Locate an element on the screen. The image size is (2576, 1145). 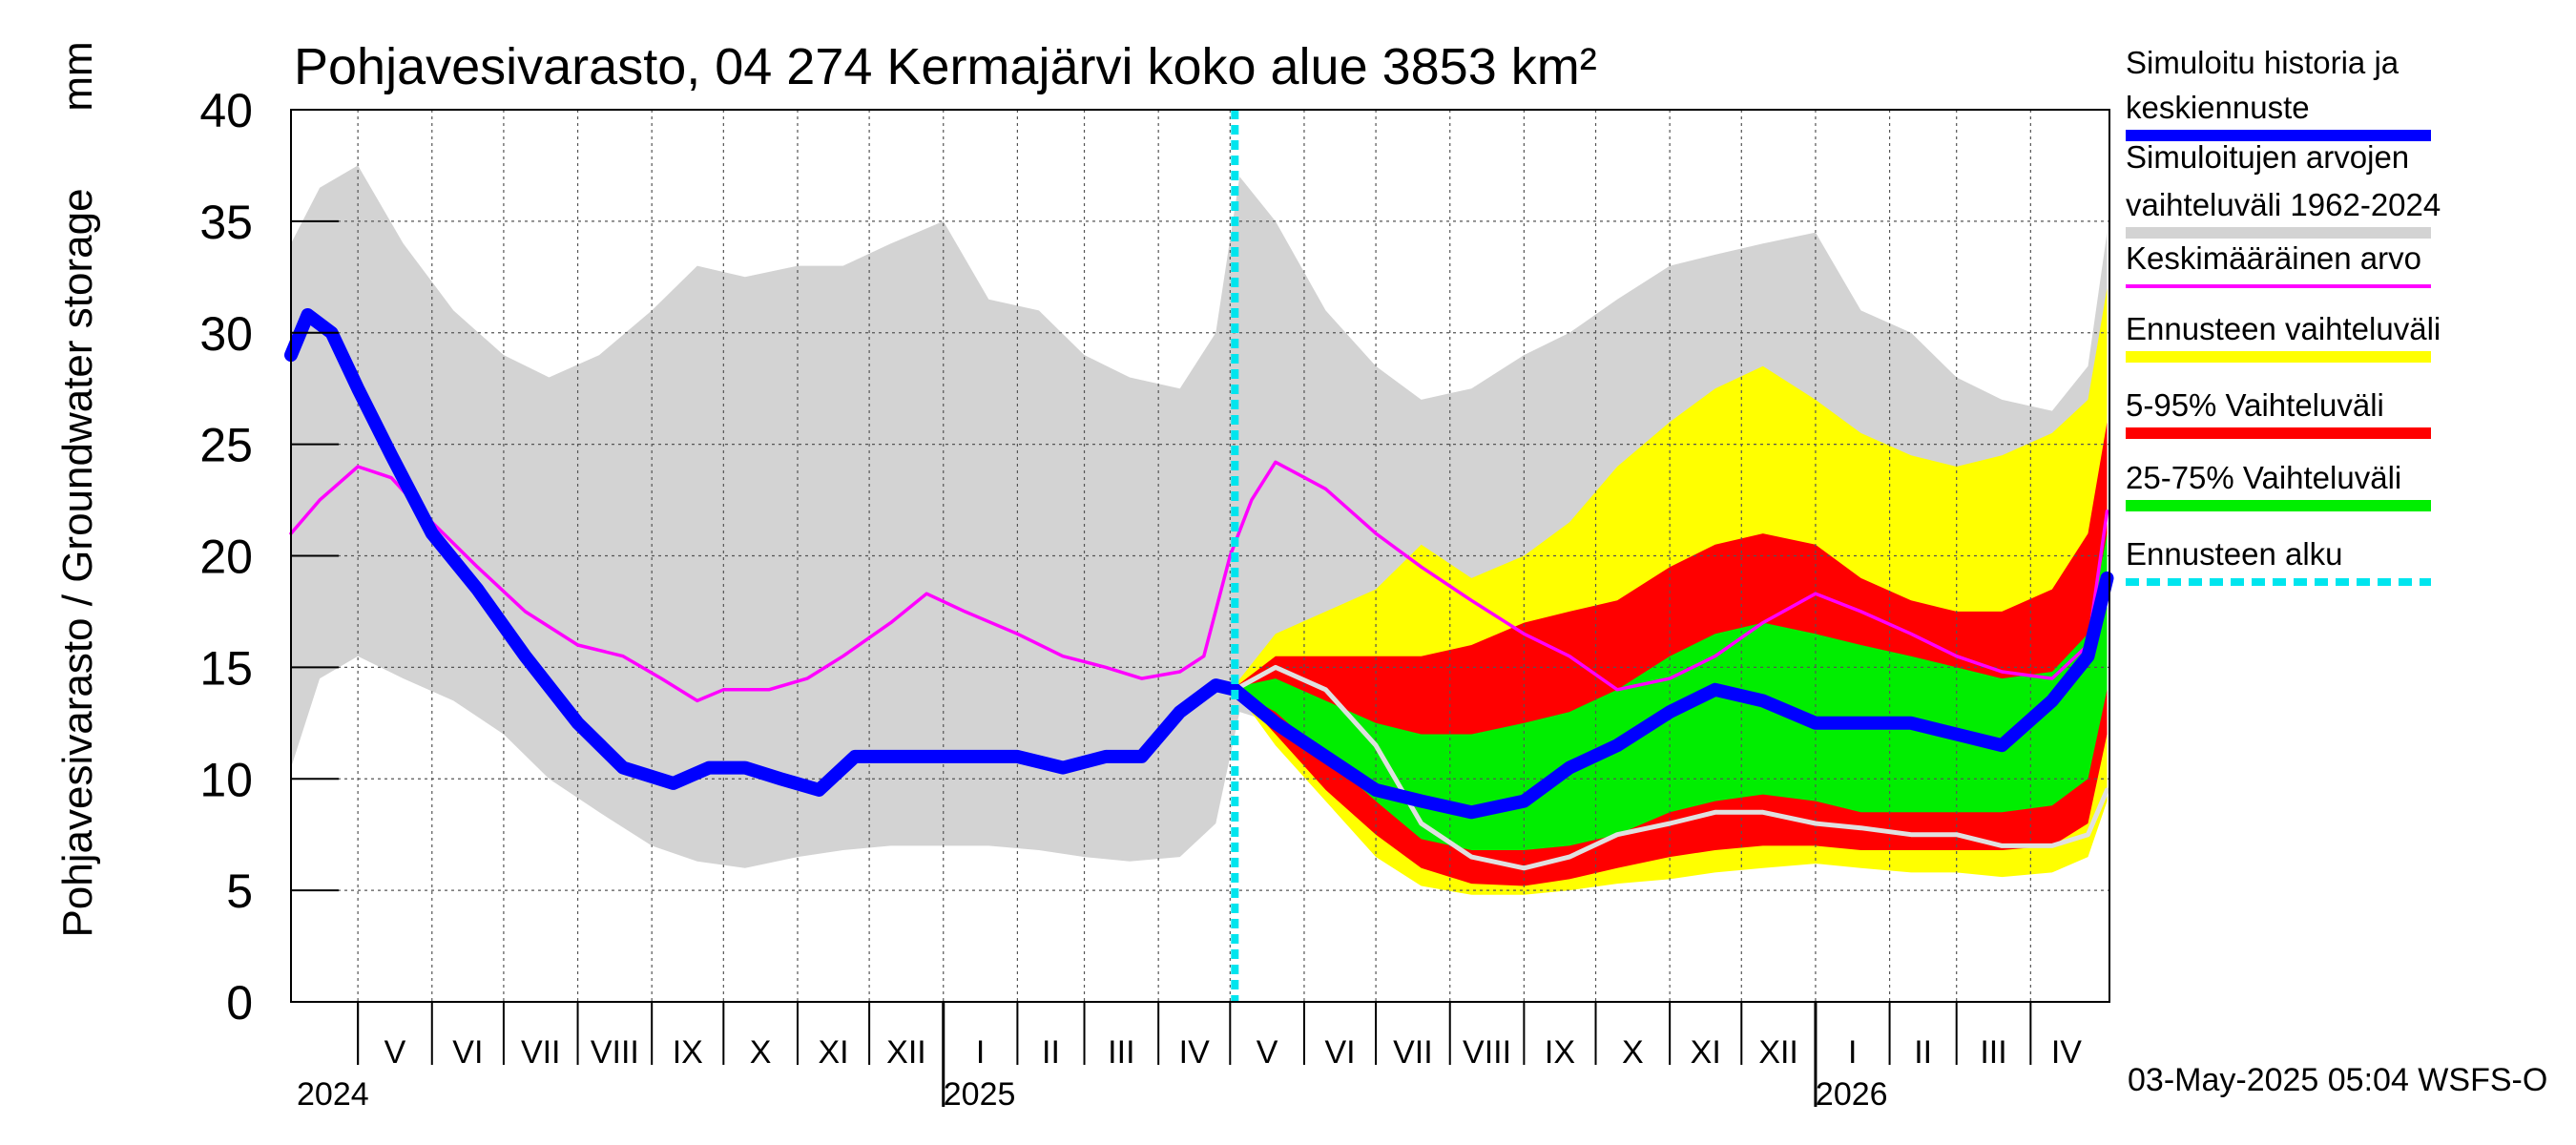
legend-item-simuloitu-historia-ja-keskiennuste: Simuloitu historia ja keskiennuste is located at coordinates (2278, 93).